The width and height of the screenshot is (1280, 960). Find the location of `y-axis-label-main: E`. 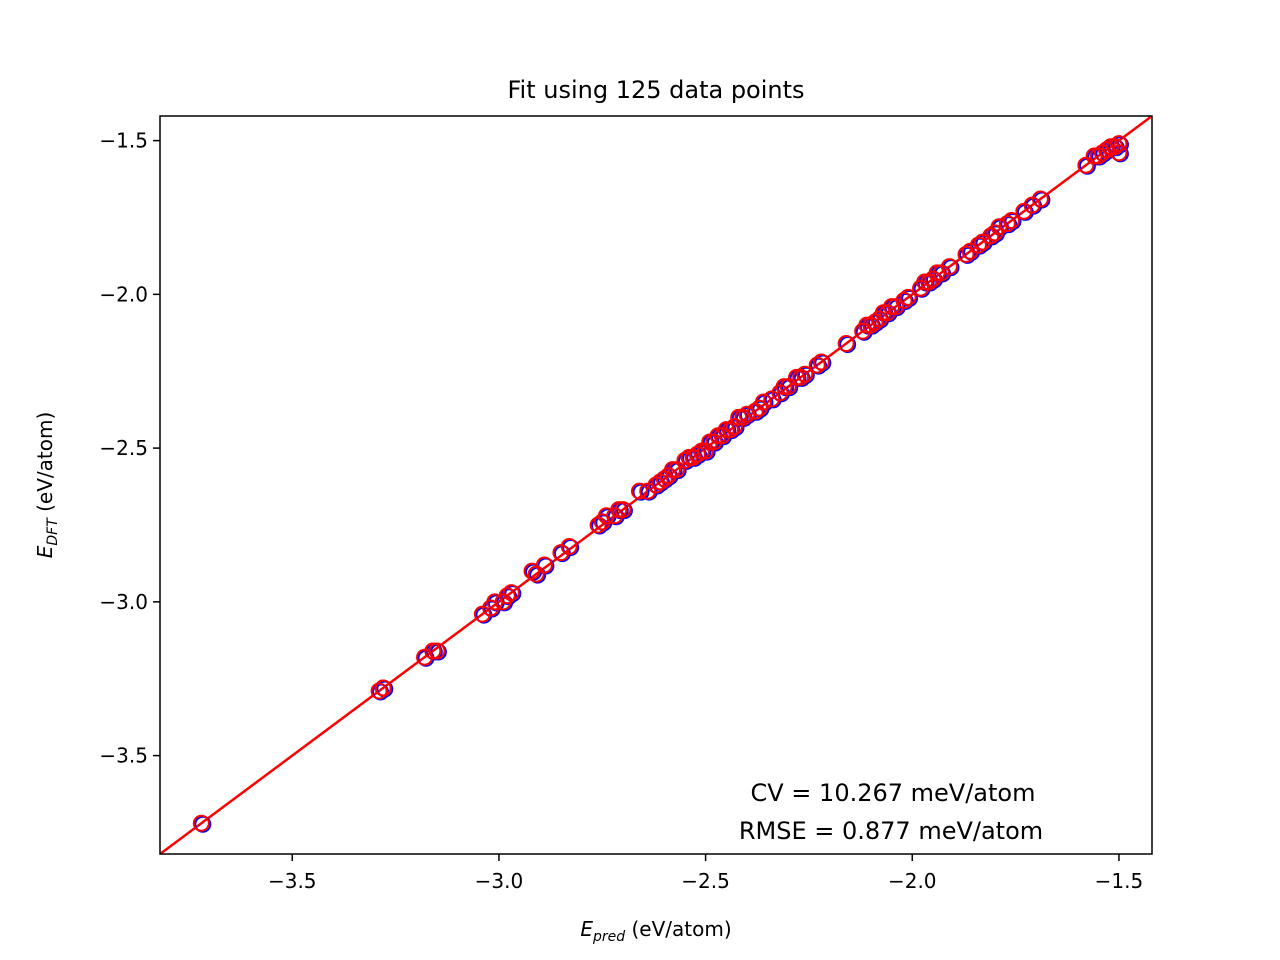

y-axis-label-main: E is located at coordinates (45, 551).